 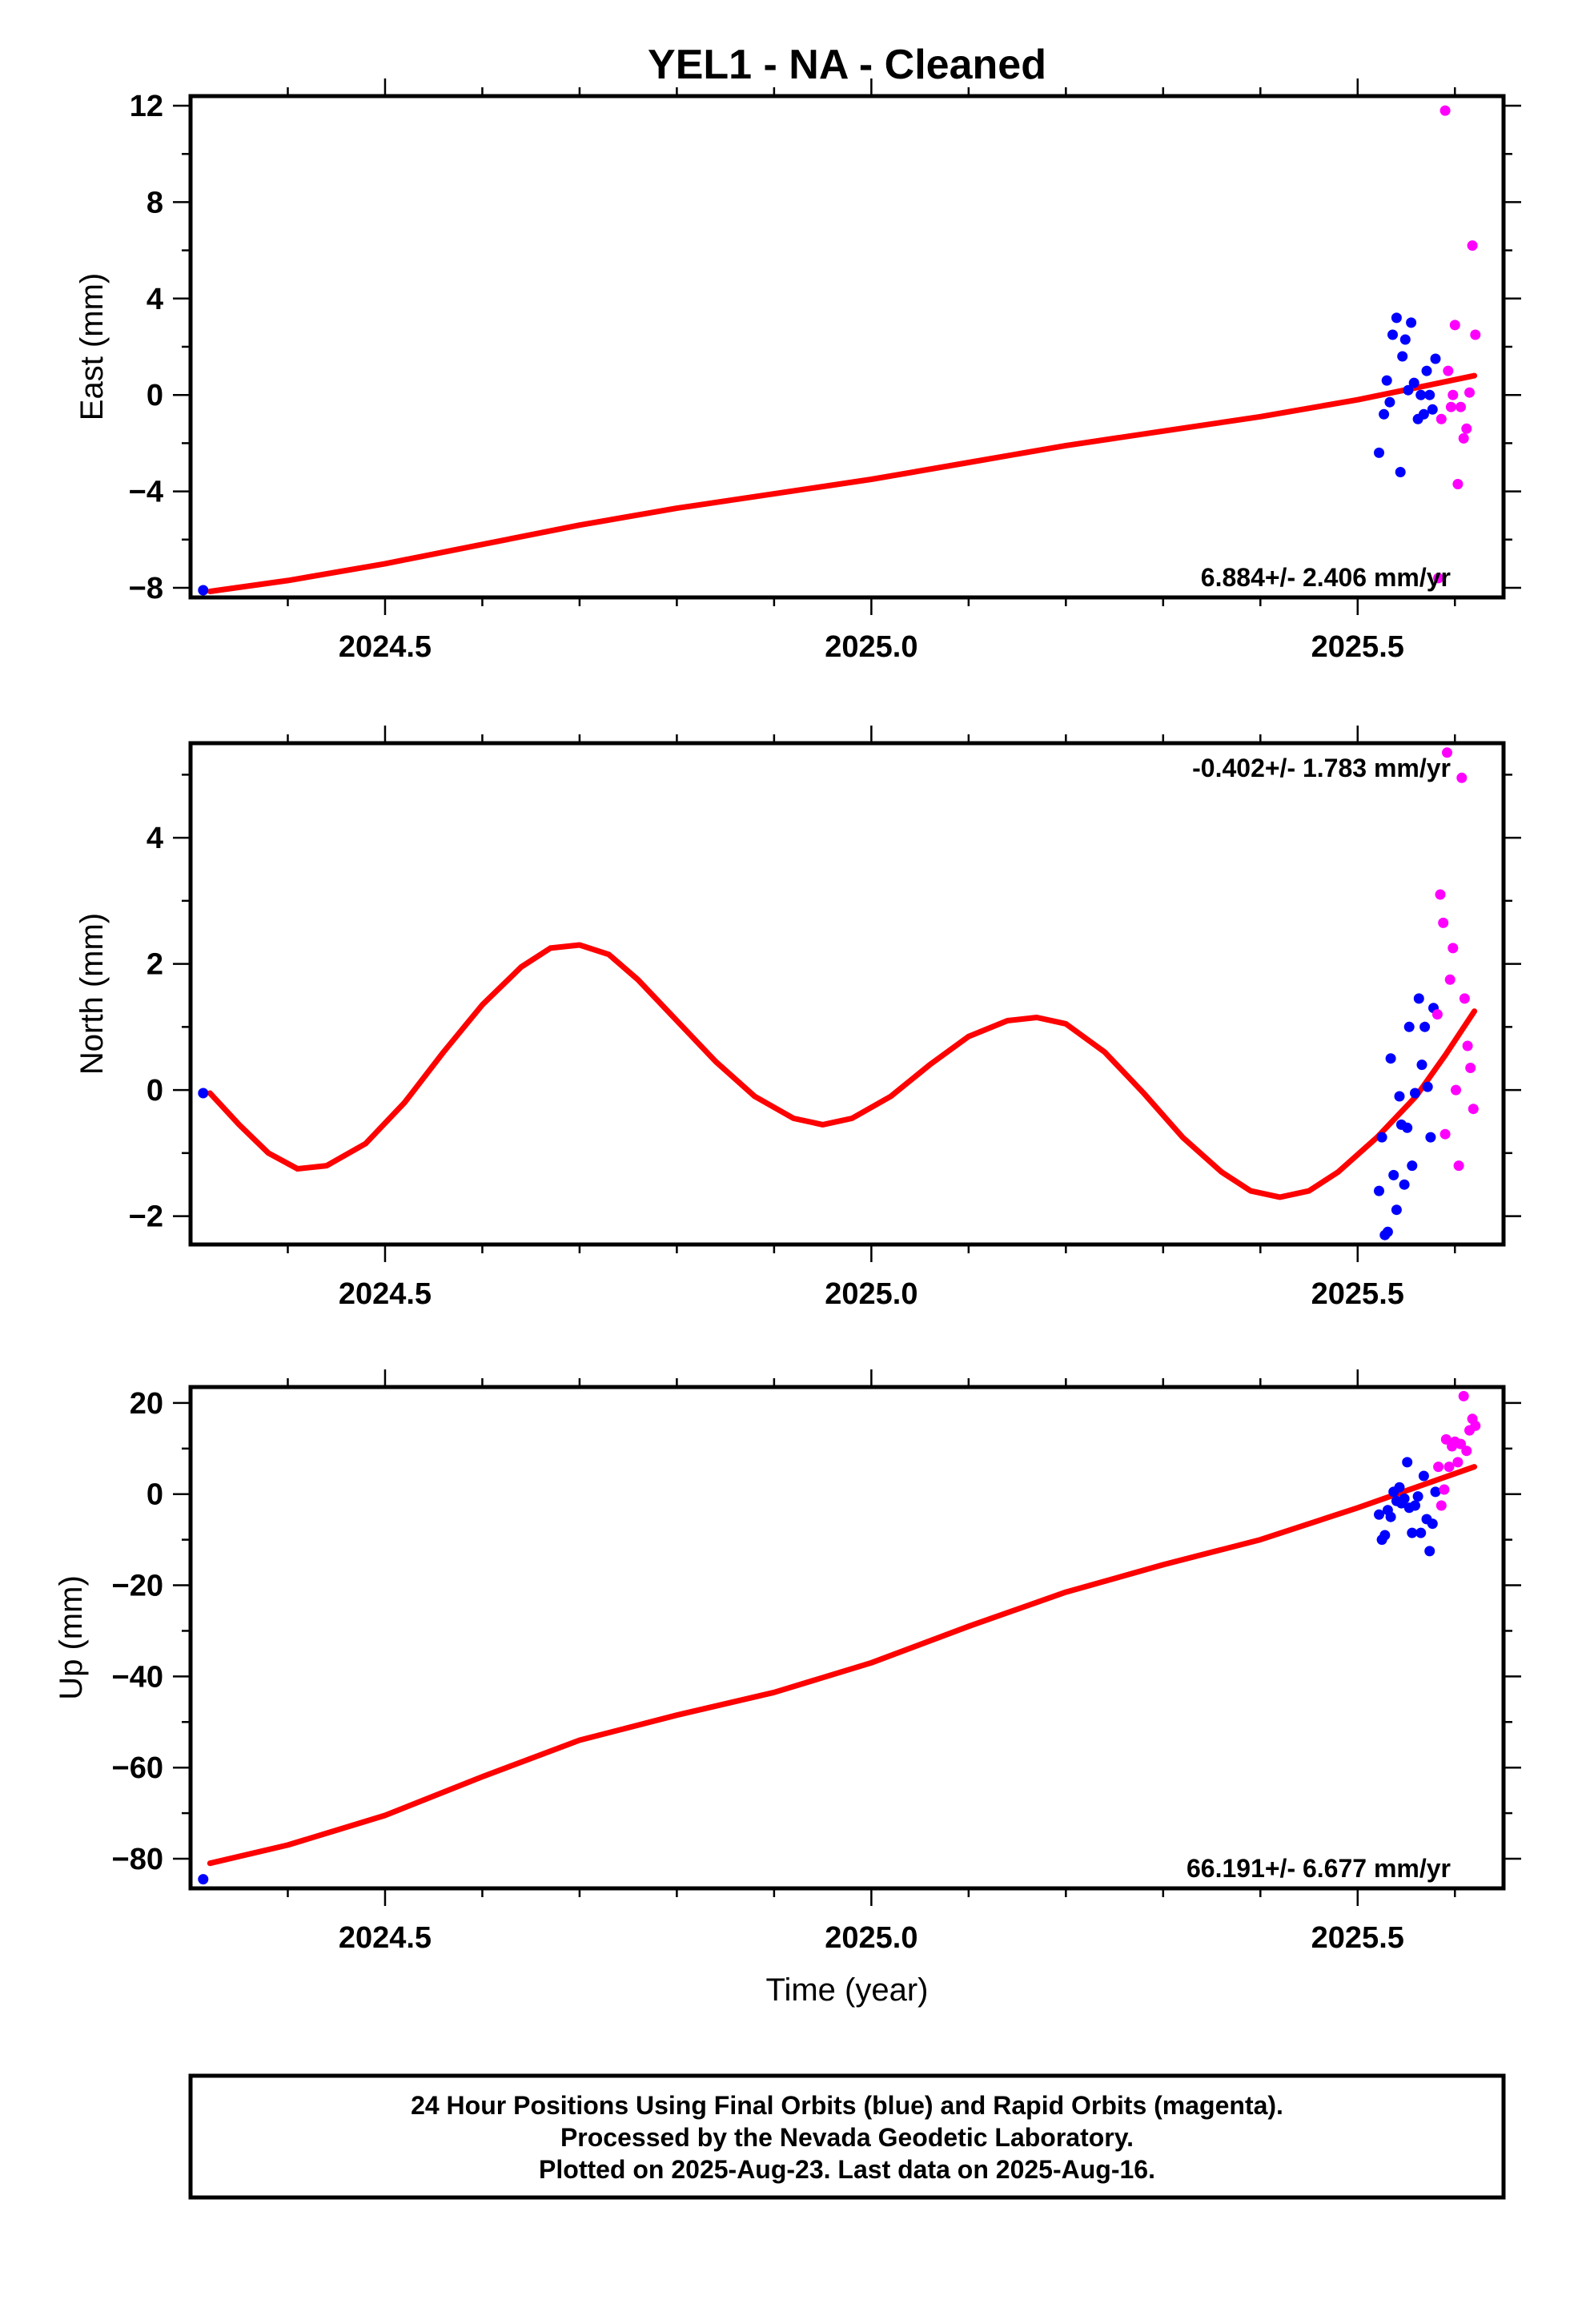 What do you see at coordinates (1357, 1294) in the screenshot?
I see `north-xtick-label: 2025.5` at bounding box center [1357, 1294].